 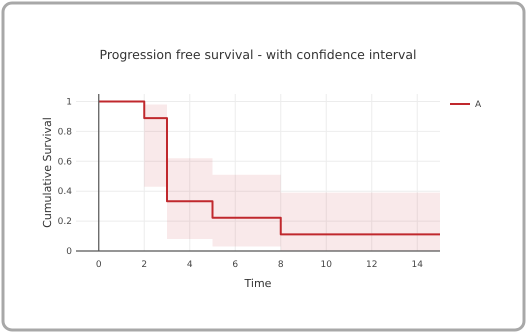 I want to click on x-tick-label: 2, so click(x=144, y=265).